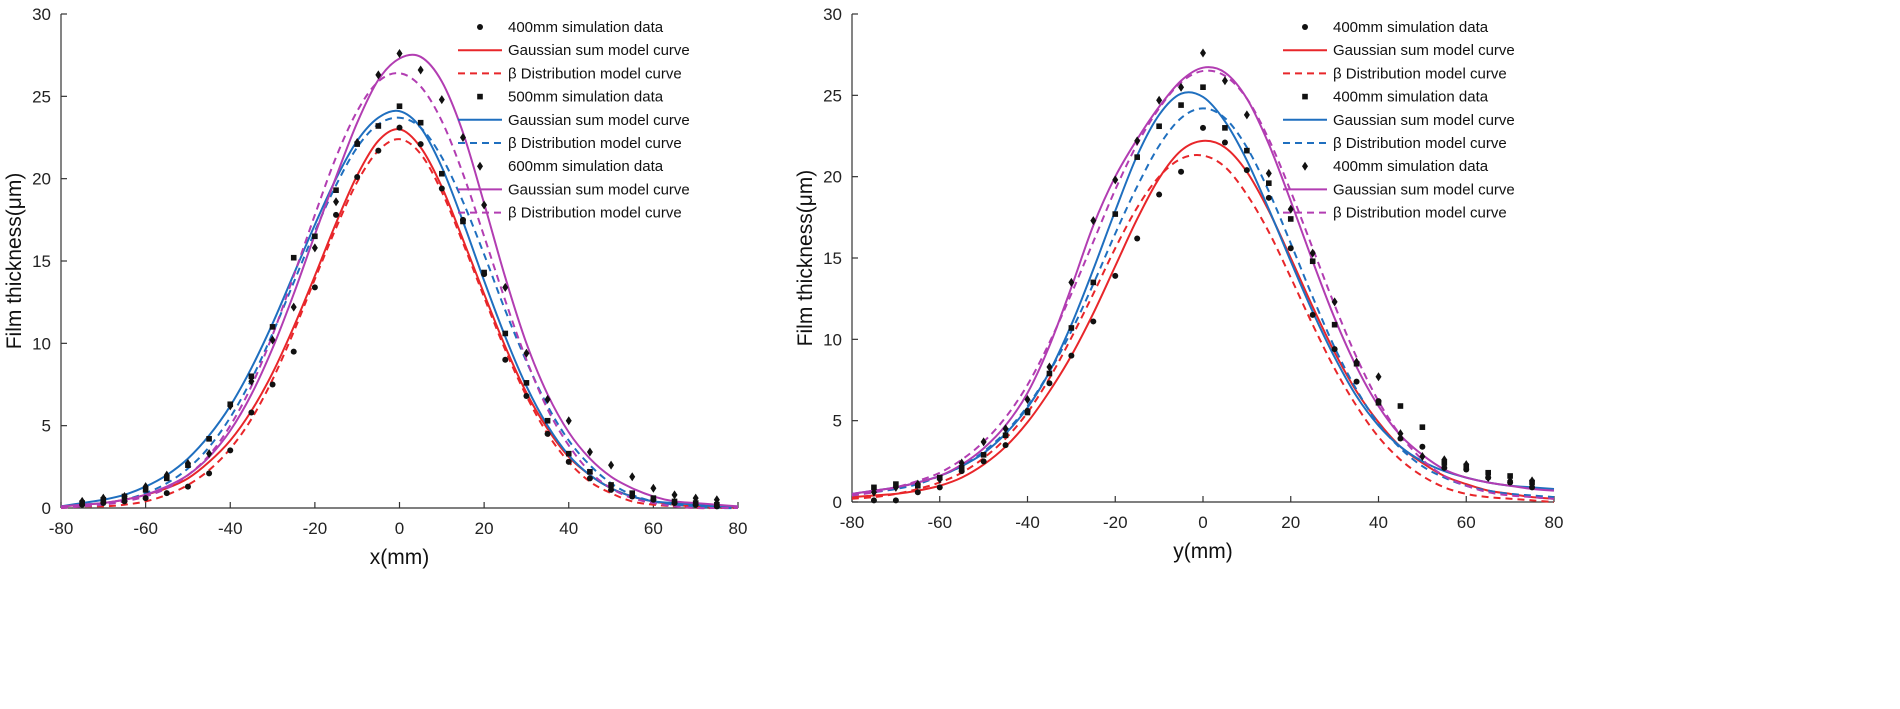 The width and height of the screenshot is (1900, 709). Describe the element at coordinates (832, 339) in the screenshot. I see `y-tick-label: 10` at that location.